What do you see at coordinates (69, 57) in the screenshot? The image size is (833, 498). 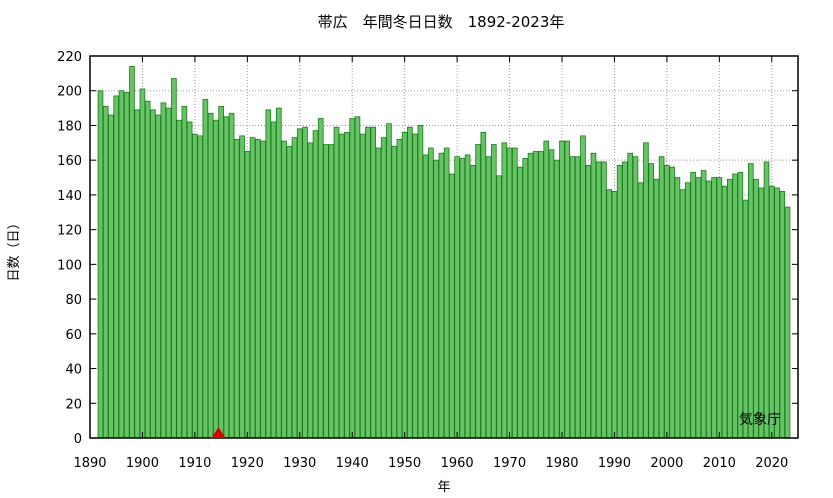 I see `y-tick-label: 220` at bounding box center [69, 57].